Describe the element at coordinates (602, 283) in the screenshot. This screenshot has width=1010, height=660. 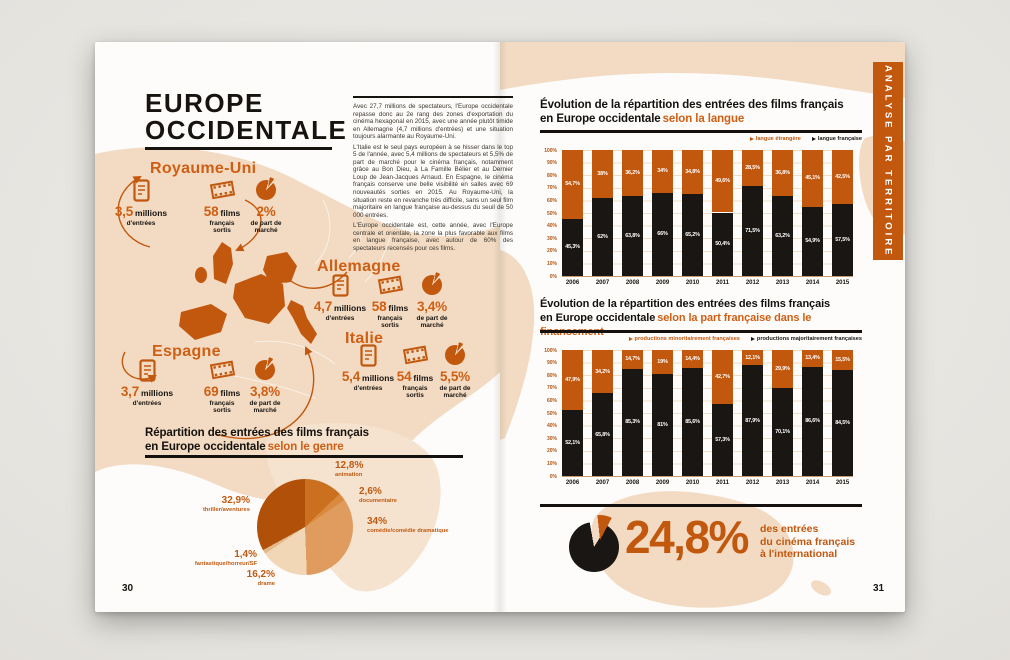
I see `year-label: 2007` at that location.